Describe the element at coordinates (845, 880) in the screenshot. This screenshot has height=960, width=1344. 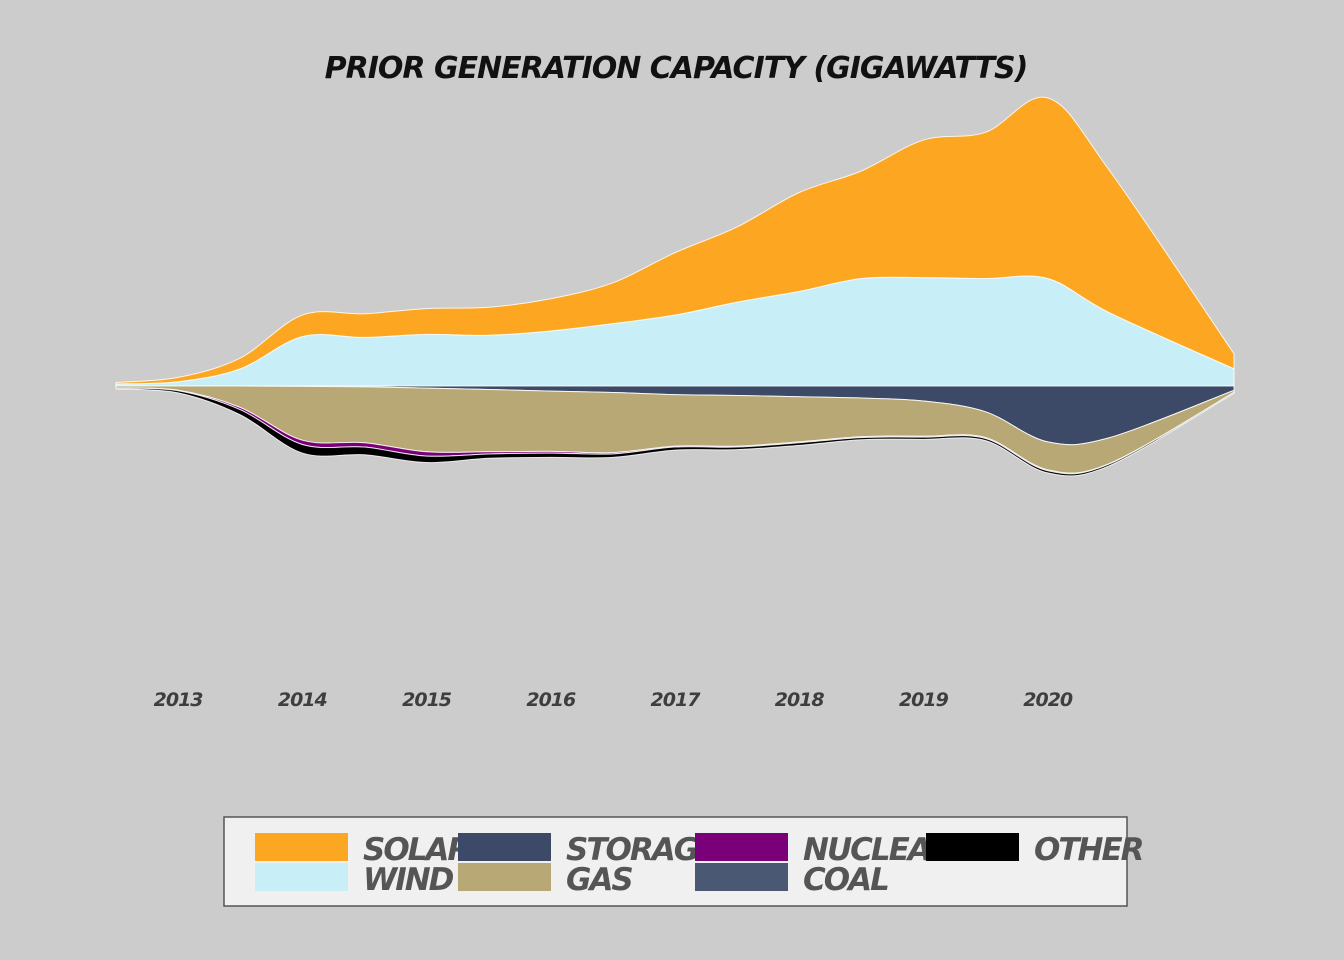
I see `legend-label: COAL` at that location.